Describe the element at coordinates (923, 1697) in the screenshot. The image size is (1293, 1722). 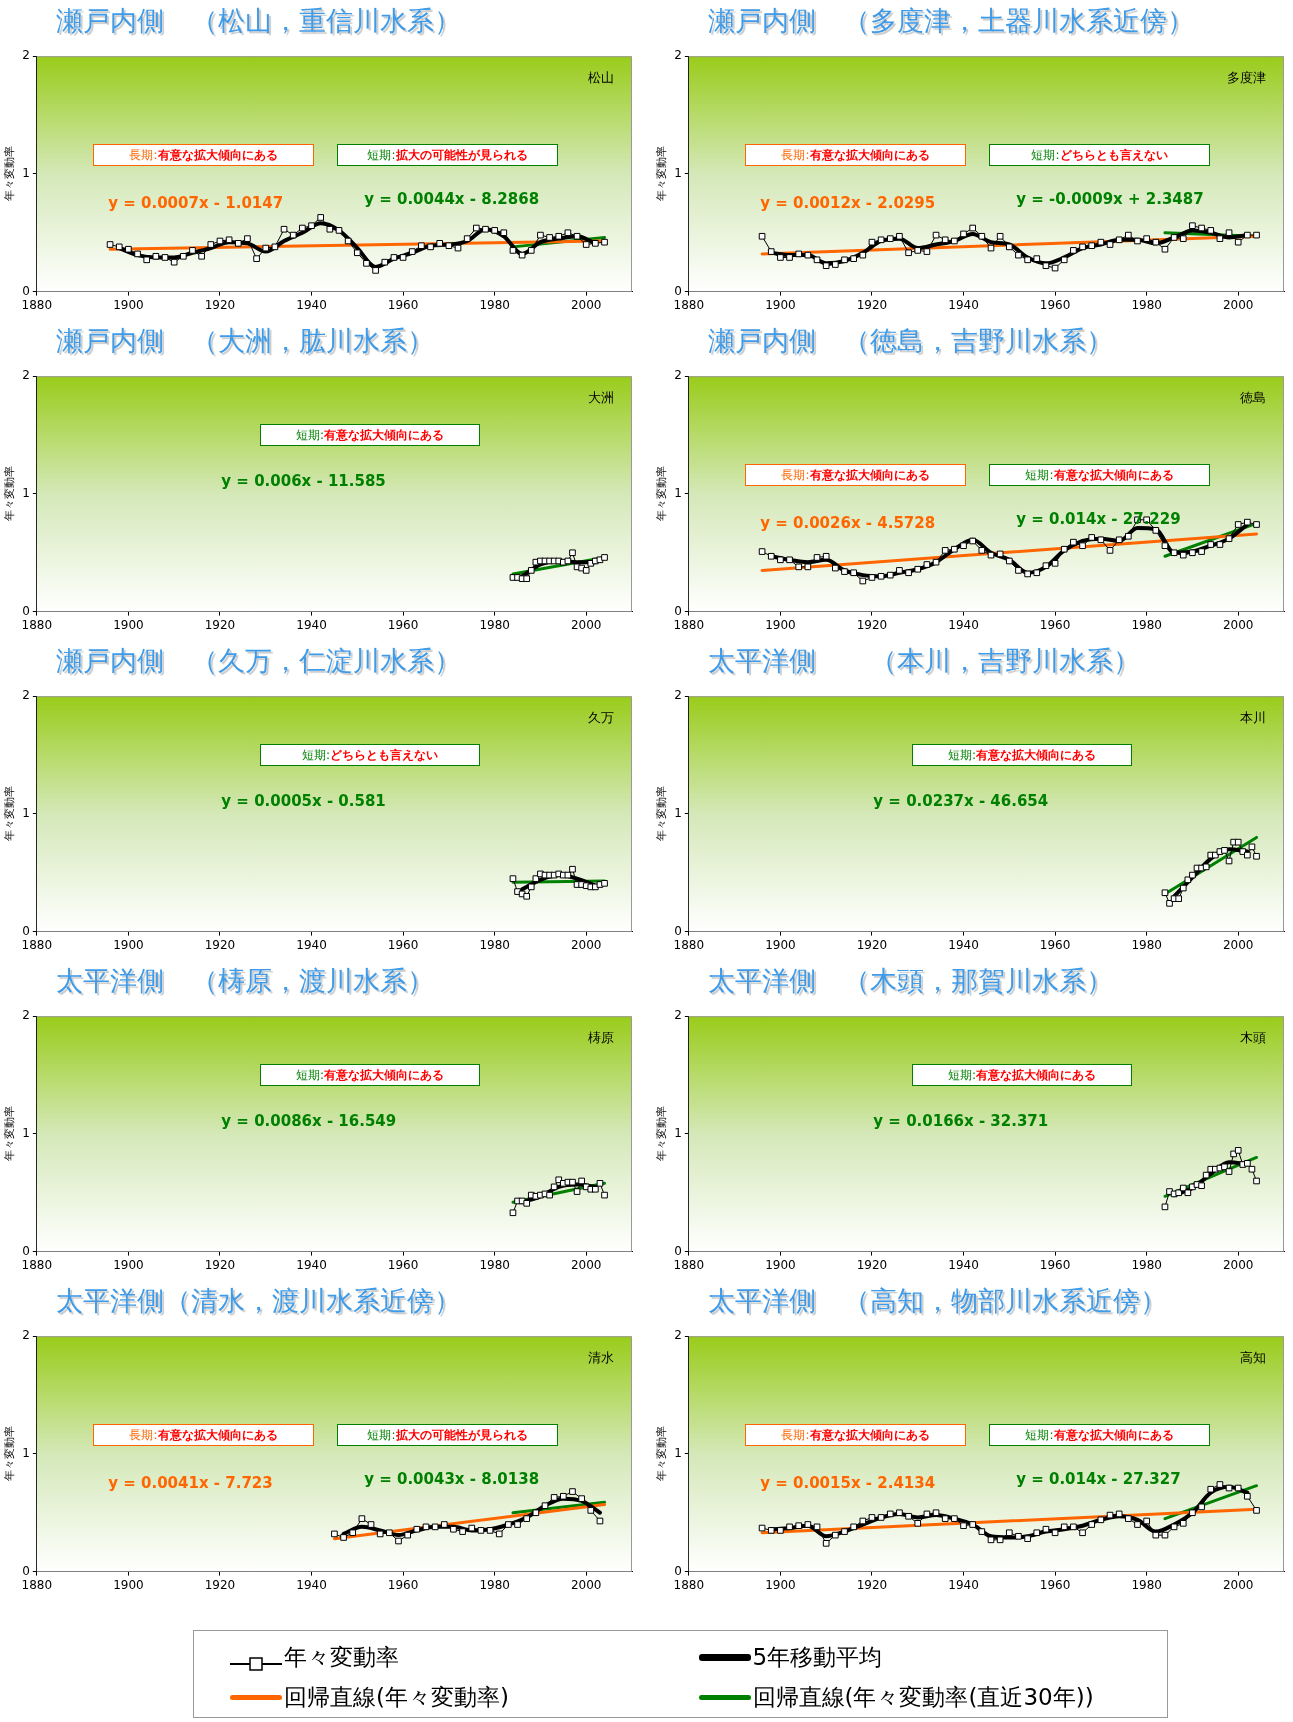
I see `legend-label: 回帰直線(年々変動率(直近30年))` at that location.